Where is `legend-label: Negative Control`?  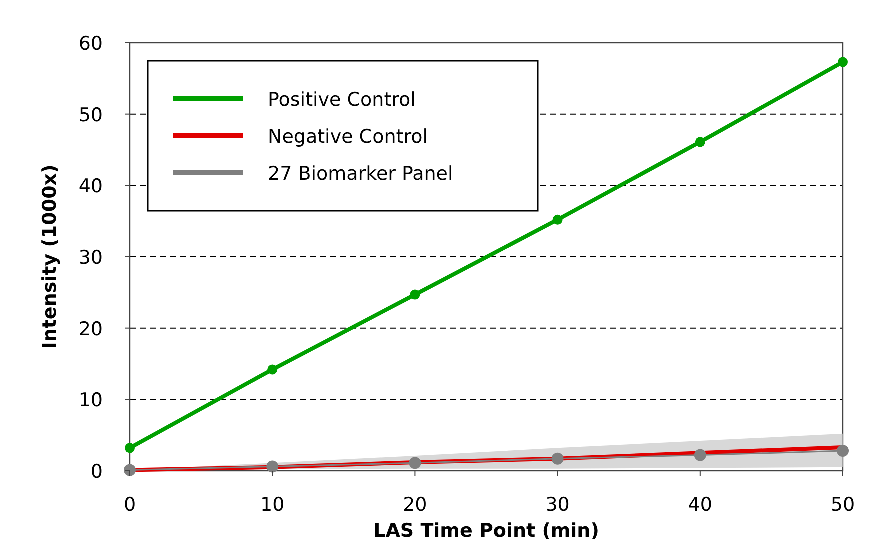 legend-label: Negative Control is located at coordinates (348, 137).